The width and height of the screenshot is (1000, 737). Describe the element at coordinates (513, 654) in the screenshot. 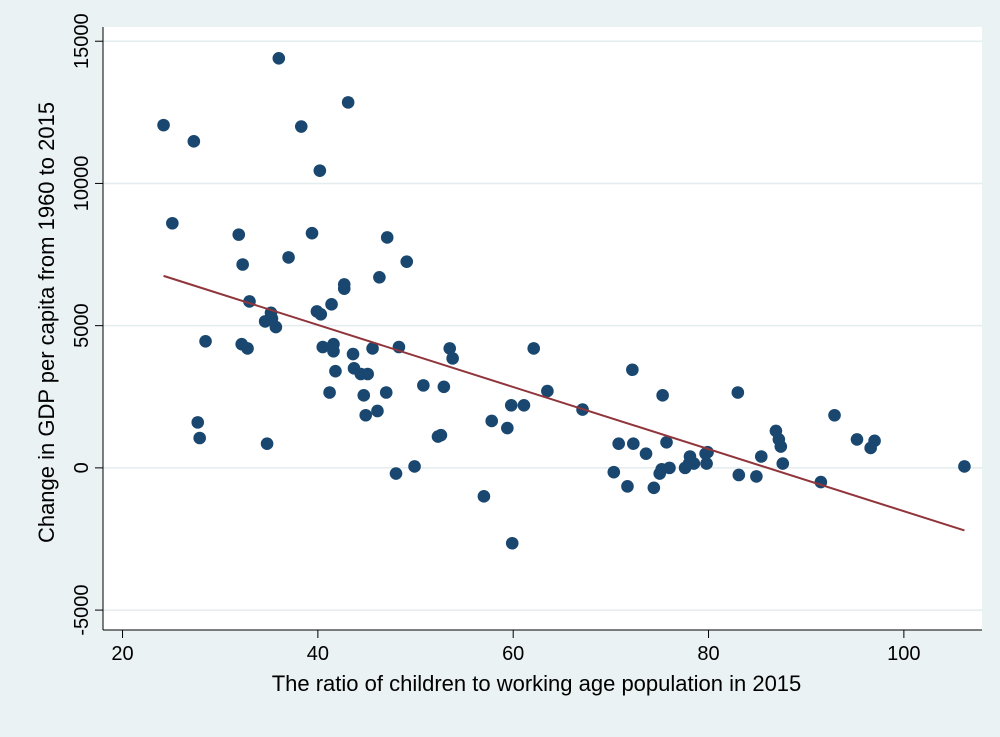

I see `x-tick-label-60: 60` at that location.